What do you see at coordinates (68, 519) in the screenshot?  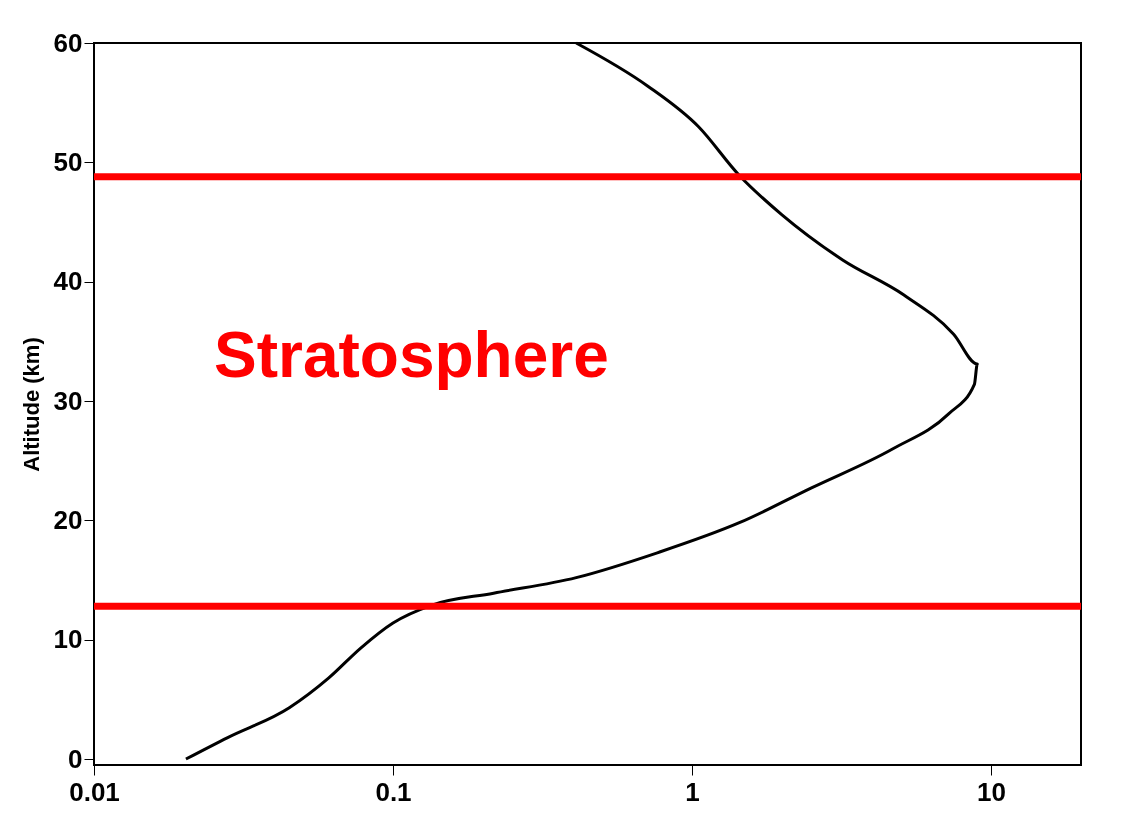 I see `y-tick-label: 20` at bounding box center [68, 519].